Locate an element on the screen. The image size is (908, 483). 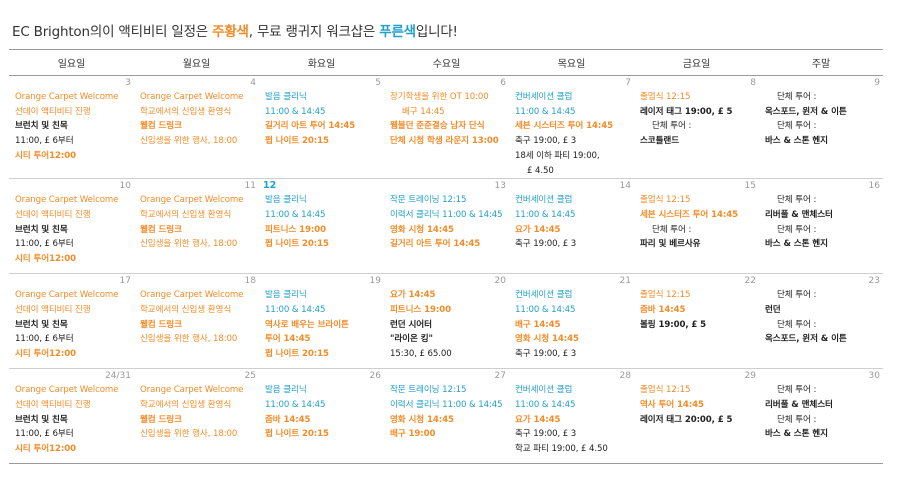
day-number: 6 is located at coordinates (503, 83).